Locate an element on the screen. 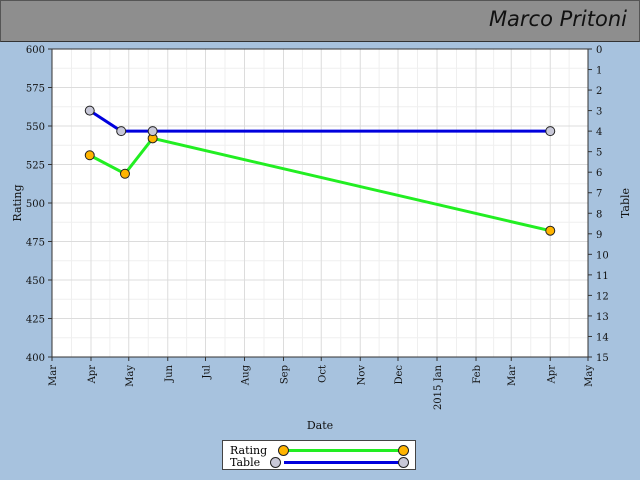 The height and width of the screenshot is (480, 640). legend-label-table: Table is located at coordinates (245, 462).